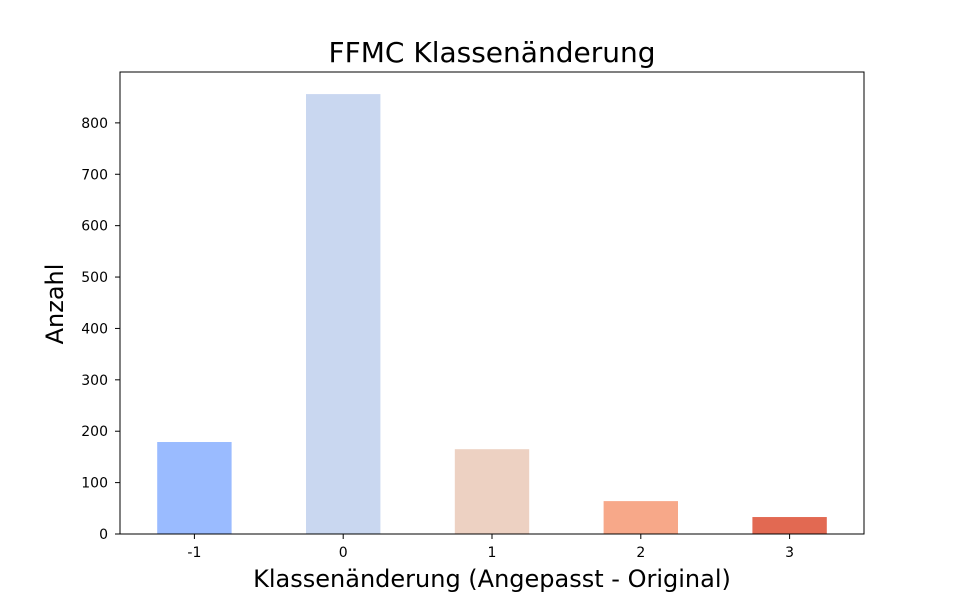 This screenshot has height=600, width=960. Describe the element at coordinates (94, 329) in the screenshot. I see `y-tick-label: 400` at that location.